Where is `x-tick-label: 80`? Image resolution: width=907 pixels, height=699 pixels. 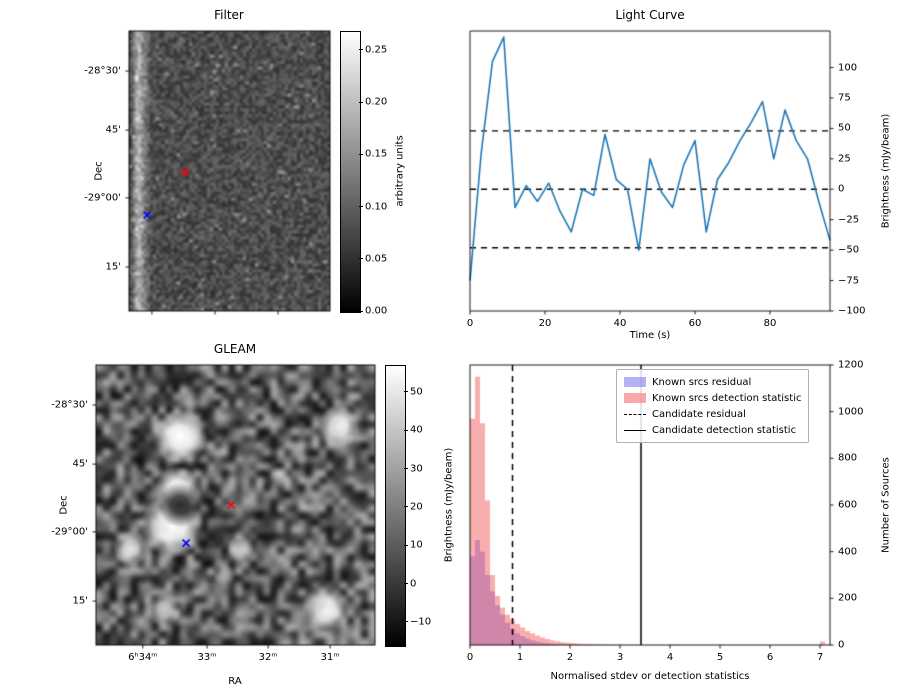
x-tick-label: 80 is located at coordinates (770, 323).